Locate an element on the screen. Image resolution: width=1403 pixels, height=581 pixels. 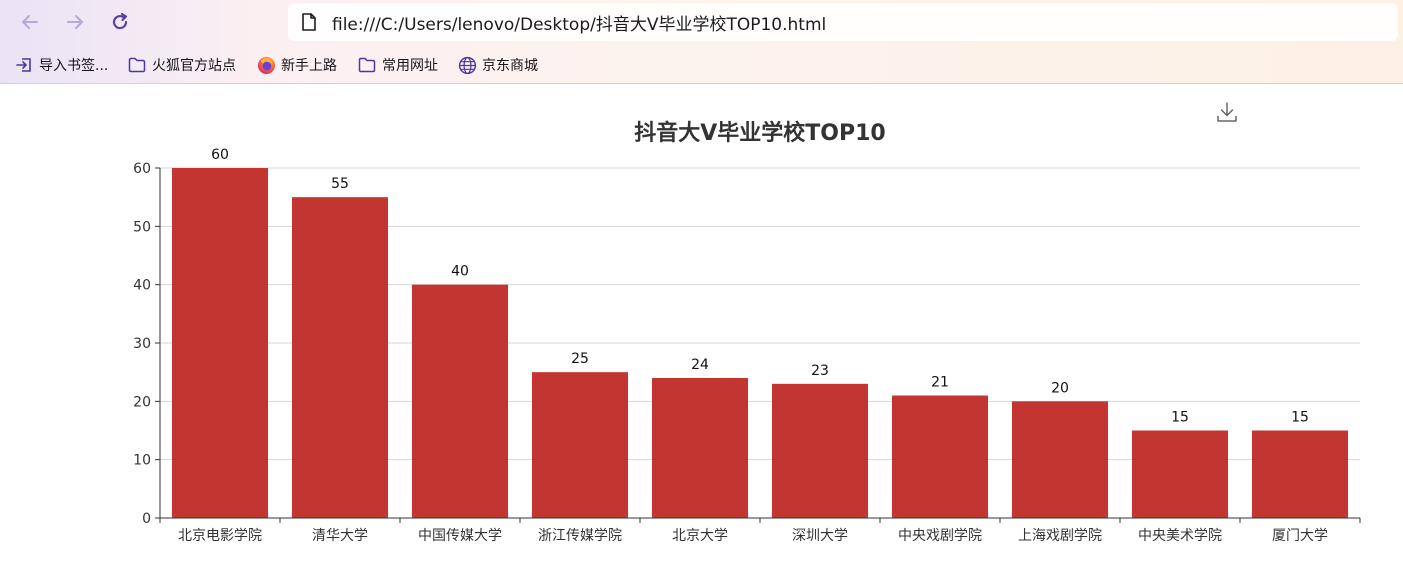
download-icon is located at coordinates (1227, 112).